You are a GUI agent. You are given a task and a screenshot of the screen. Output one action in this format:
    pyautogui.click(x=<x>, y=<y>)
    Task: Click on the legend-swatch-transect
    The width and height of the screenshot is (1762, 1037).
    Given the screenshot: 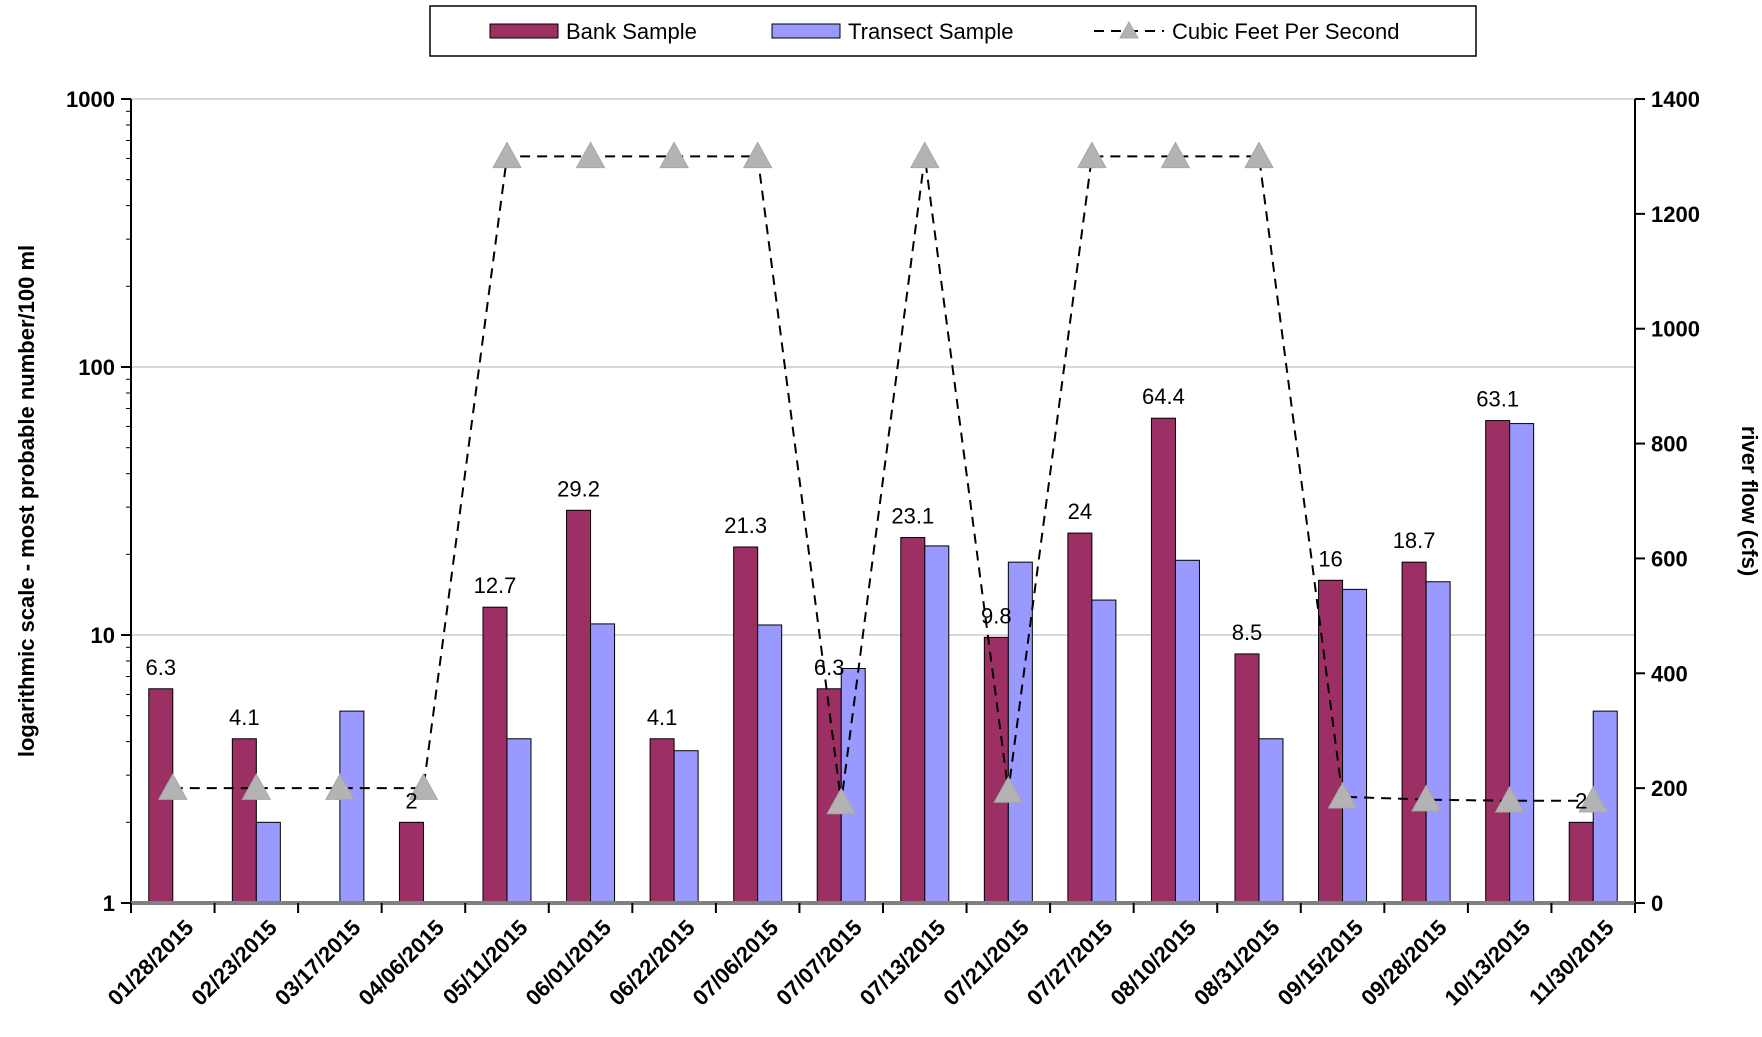 What is the action you would take?
    pyautogui.click(x=806, y=31)
    